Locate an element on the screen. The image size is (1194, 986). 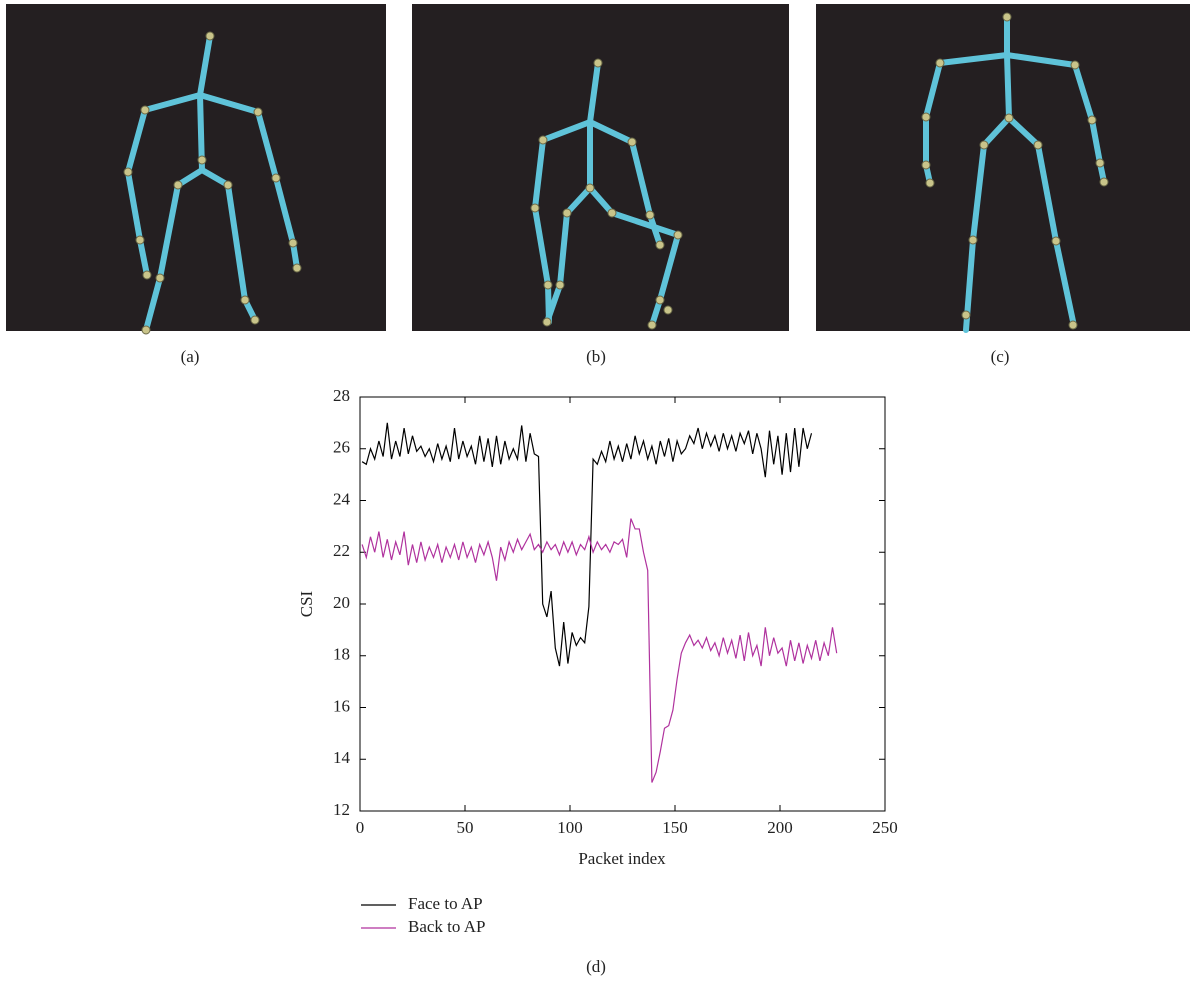
panel-label: (d) is located at coordinates (596, 966).